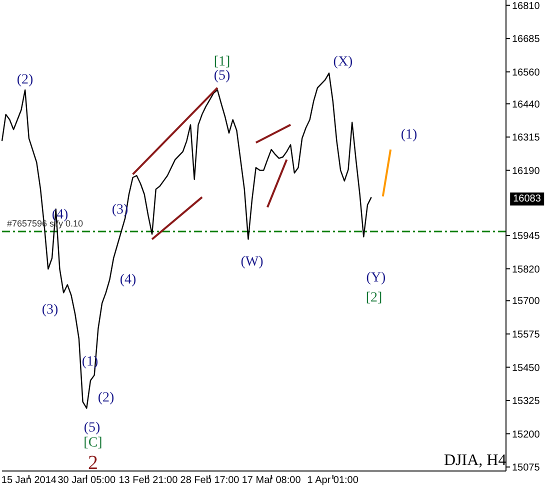 Image resolution: width=548 pixels, height=489 pixels. Describe the element at coordinates (376, 278) in the screenshot. I see `annotation: (Y)` at that location.